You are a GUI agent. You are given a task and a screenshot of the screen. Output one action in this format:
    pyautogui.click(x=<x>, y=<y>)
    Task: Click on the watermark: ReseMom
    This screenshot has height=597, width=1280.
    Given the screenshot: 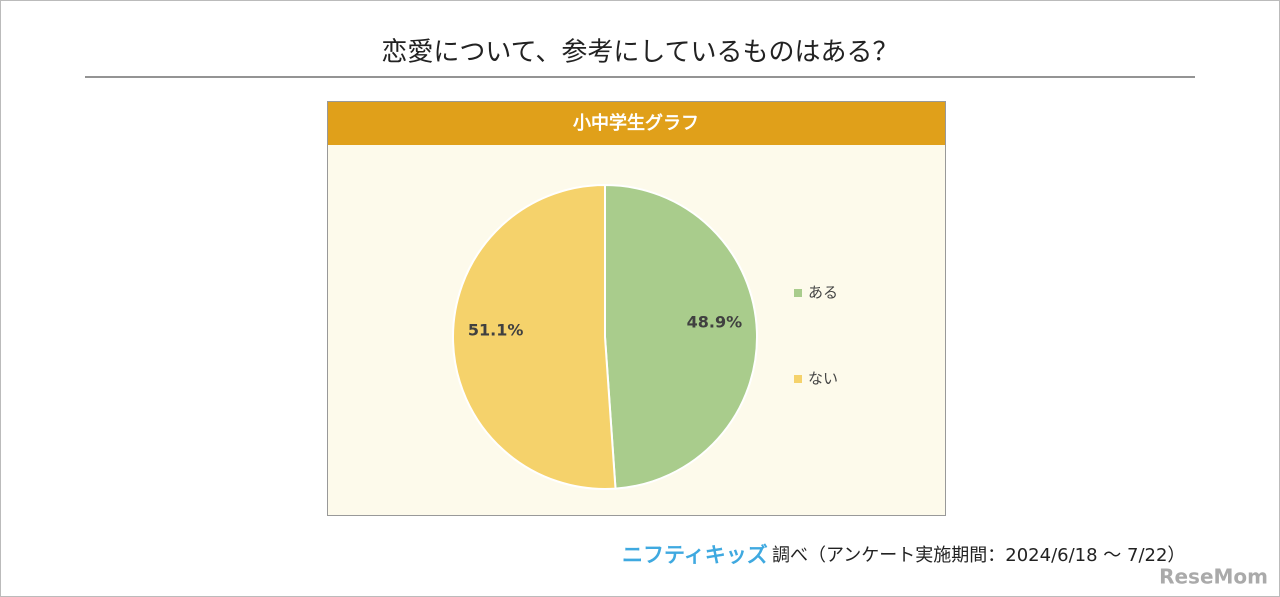 What is the action you would take?
    pyautogui.click(x=1213, y=577)
    